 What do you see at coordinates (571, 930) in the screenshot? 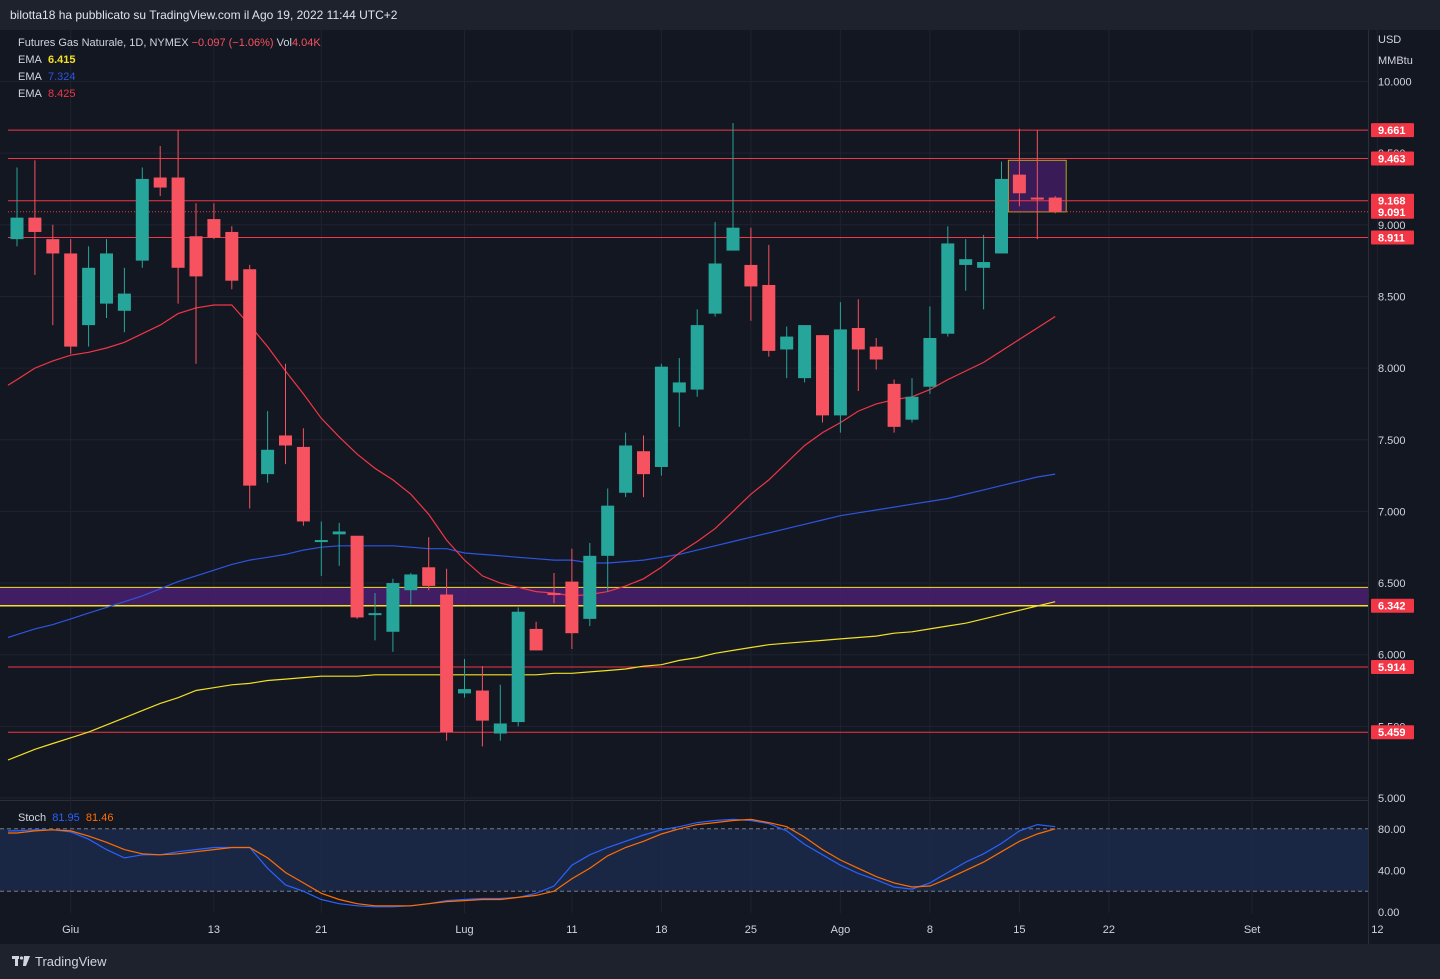
I see `x-tick-label: 11` at bounding box center [571, 930].